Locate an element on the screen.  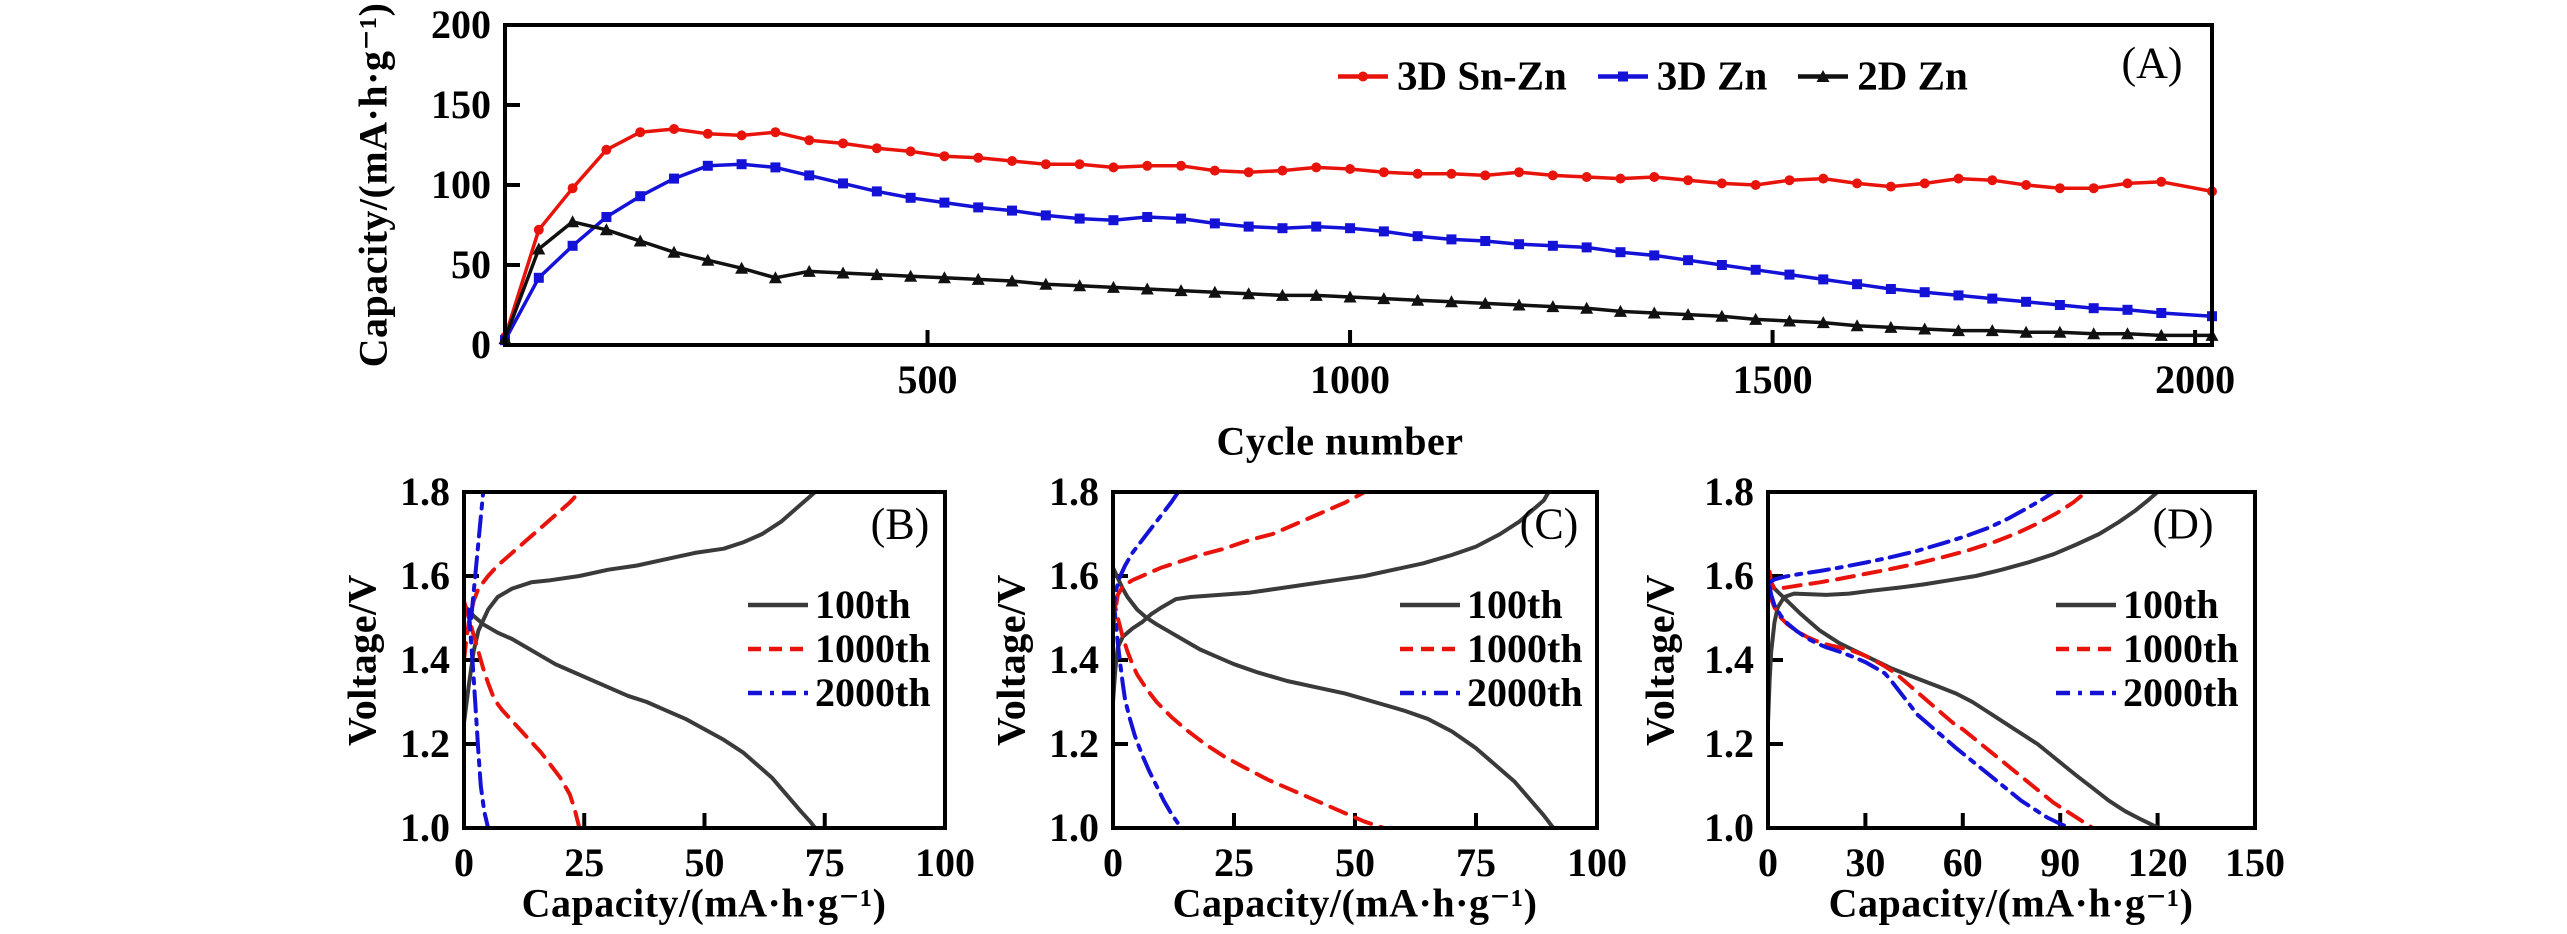
panel-d-legend: 100th 1000th 2000th is located at coordinates (2147, 649).